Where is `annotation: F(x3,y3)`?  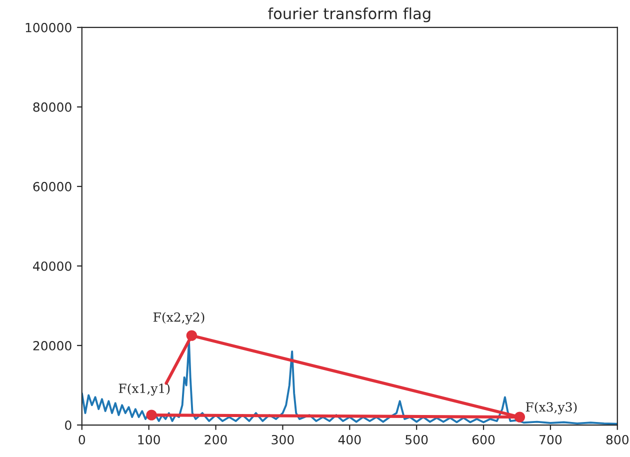
annotation: F(x3,y3) is located at coordinates (551, 408).